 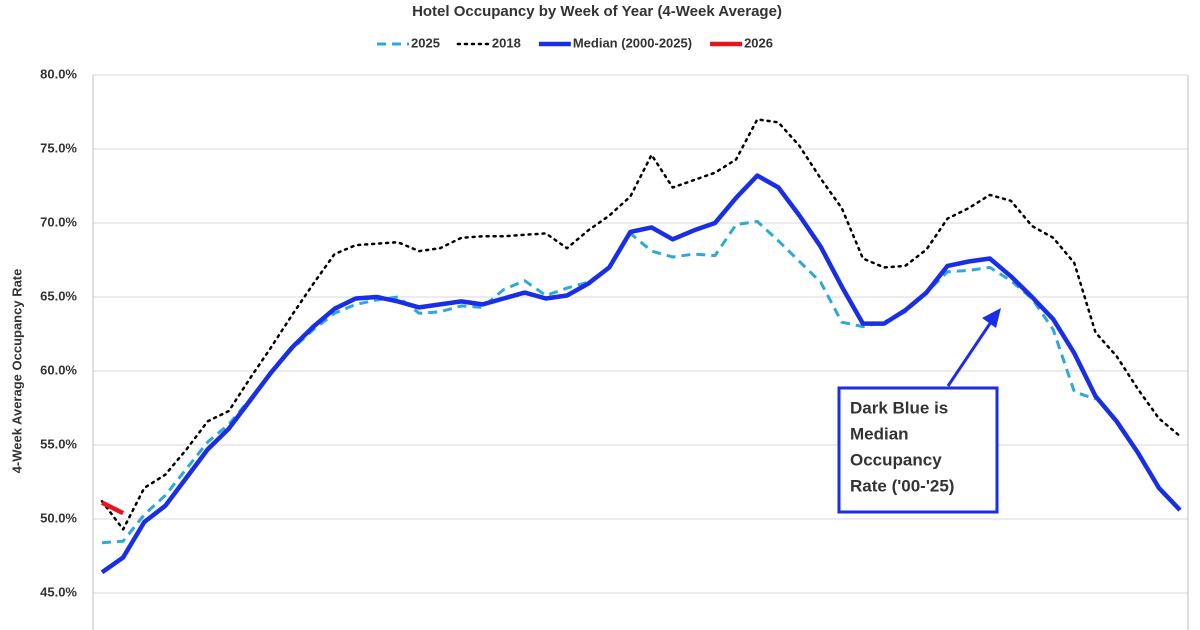 What do you see at coordinates (58, 295) in the screenshot?
I see `y-tick-label: 65.0%` at bounding box center [58, 295].